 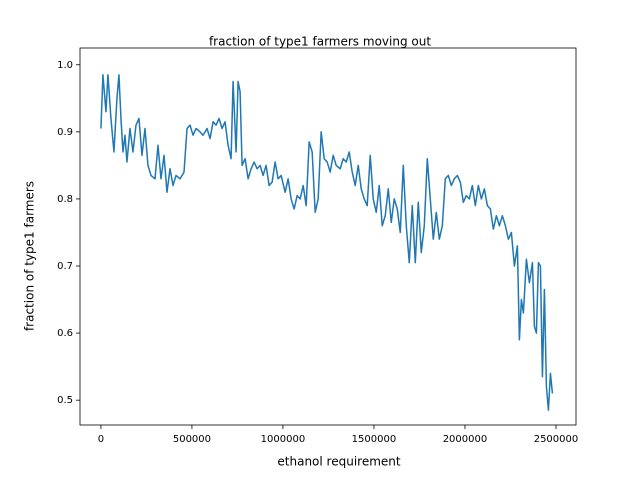 What do you see at coordinates (101, 439) in the screenshot?
I see `x-tick-label: 0` at bounding box center [101, 439].